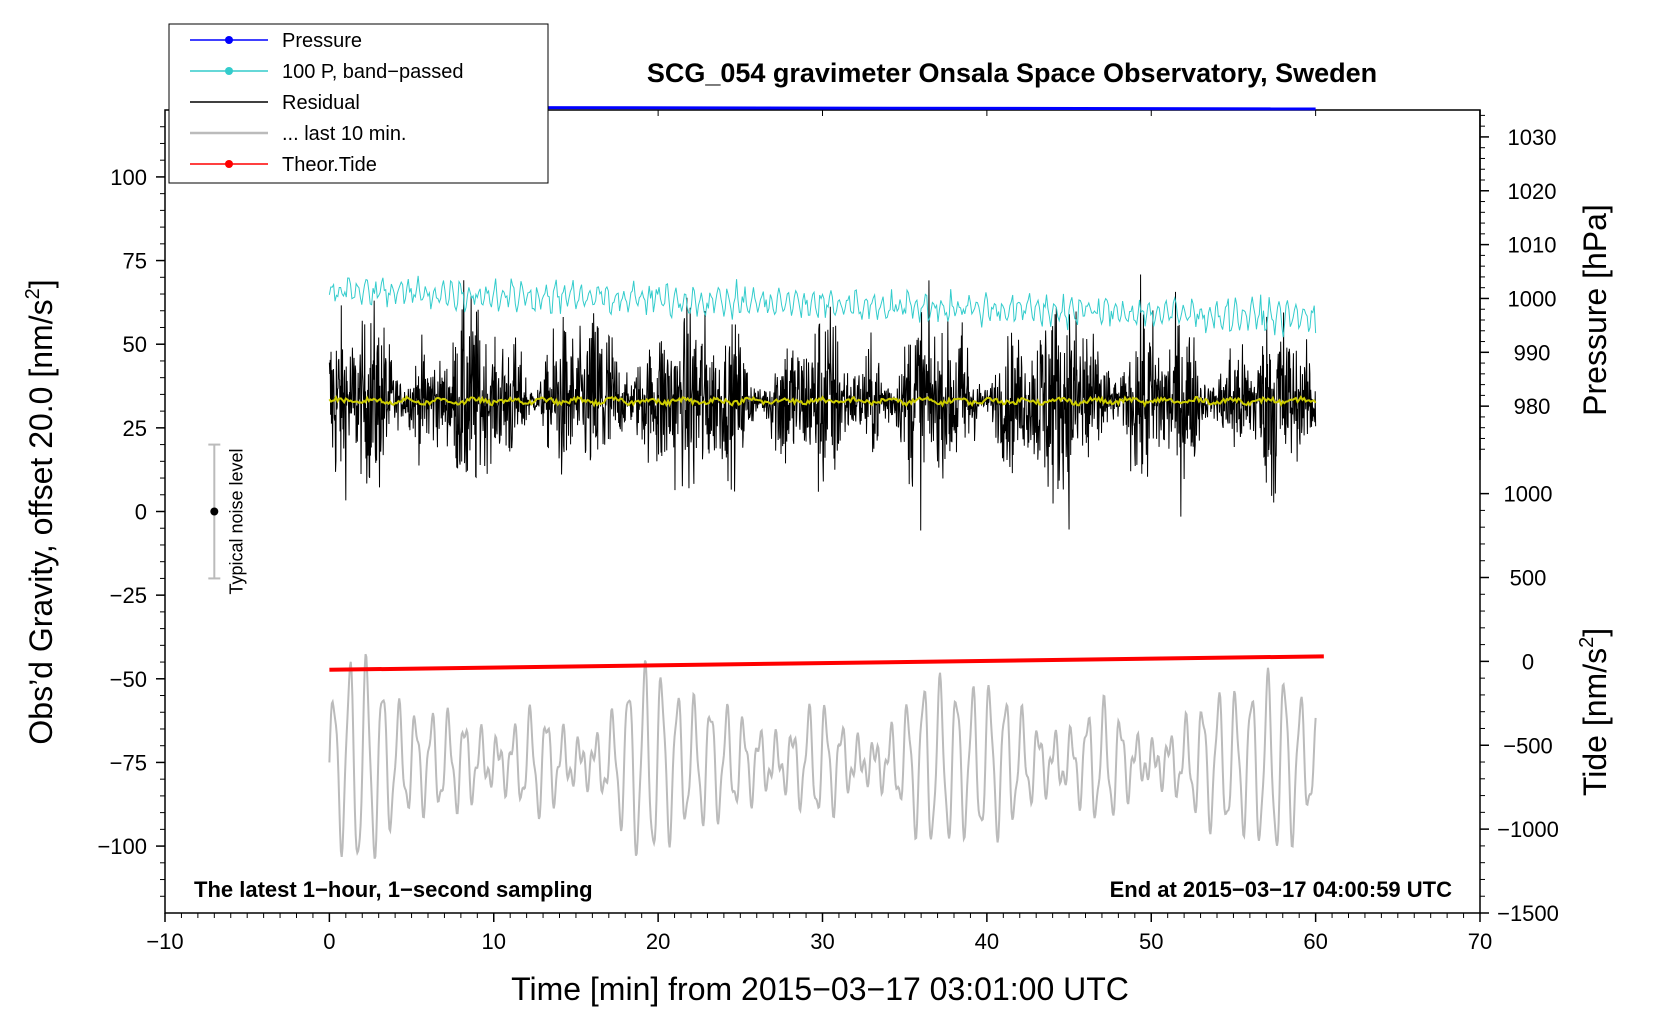  What do you see at coordinates (141, 512) in the screenshot?
I see `y-left-tick-label: 0` at bounding box center [141, 512].